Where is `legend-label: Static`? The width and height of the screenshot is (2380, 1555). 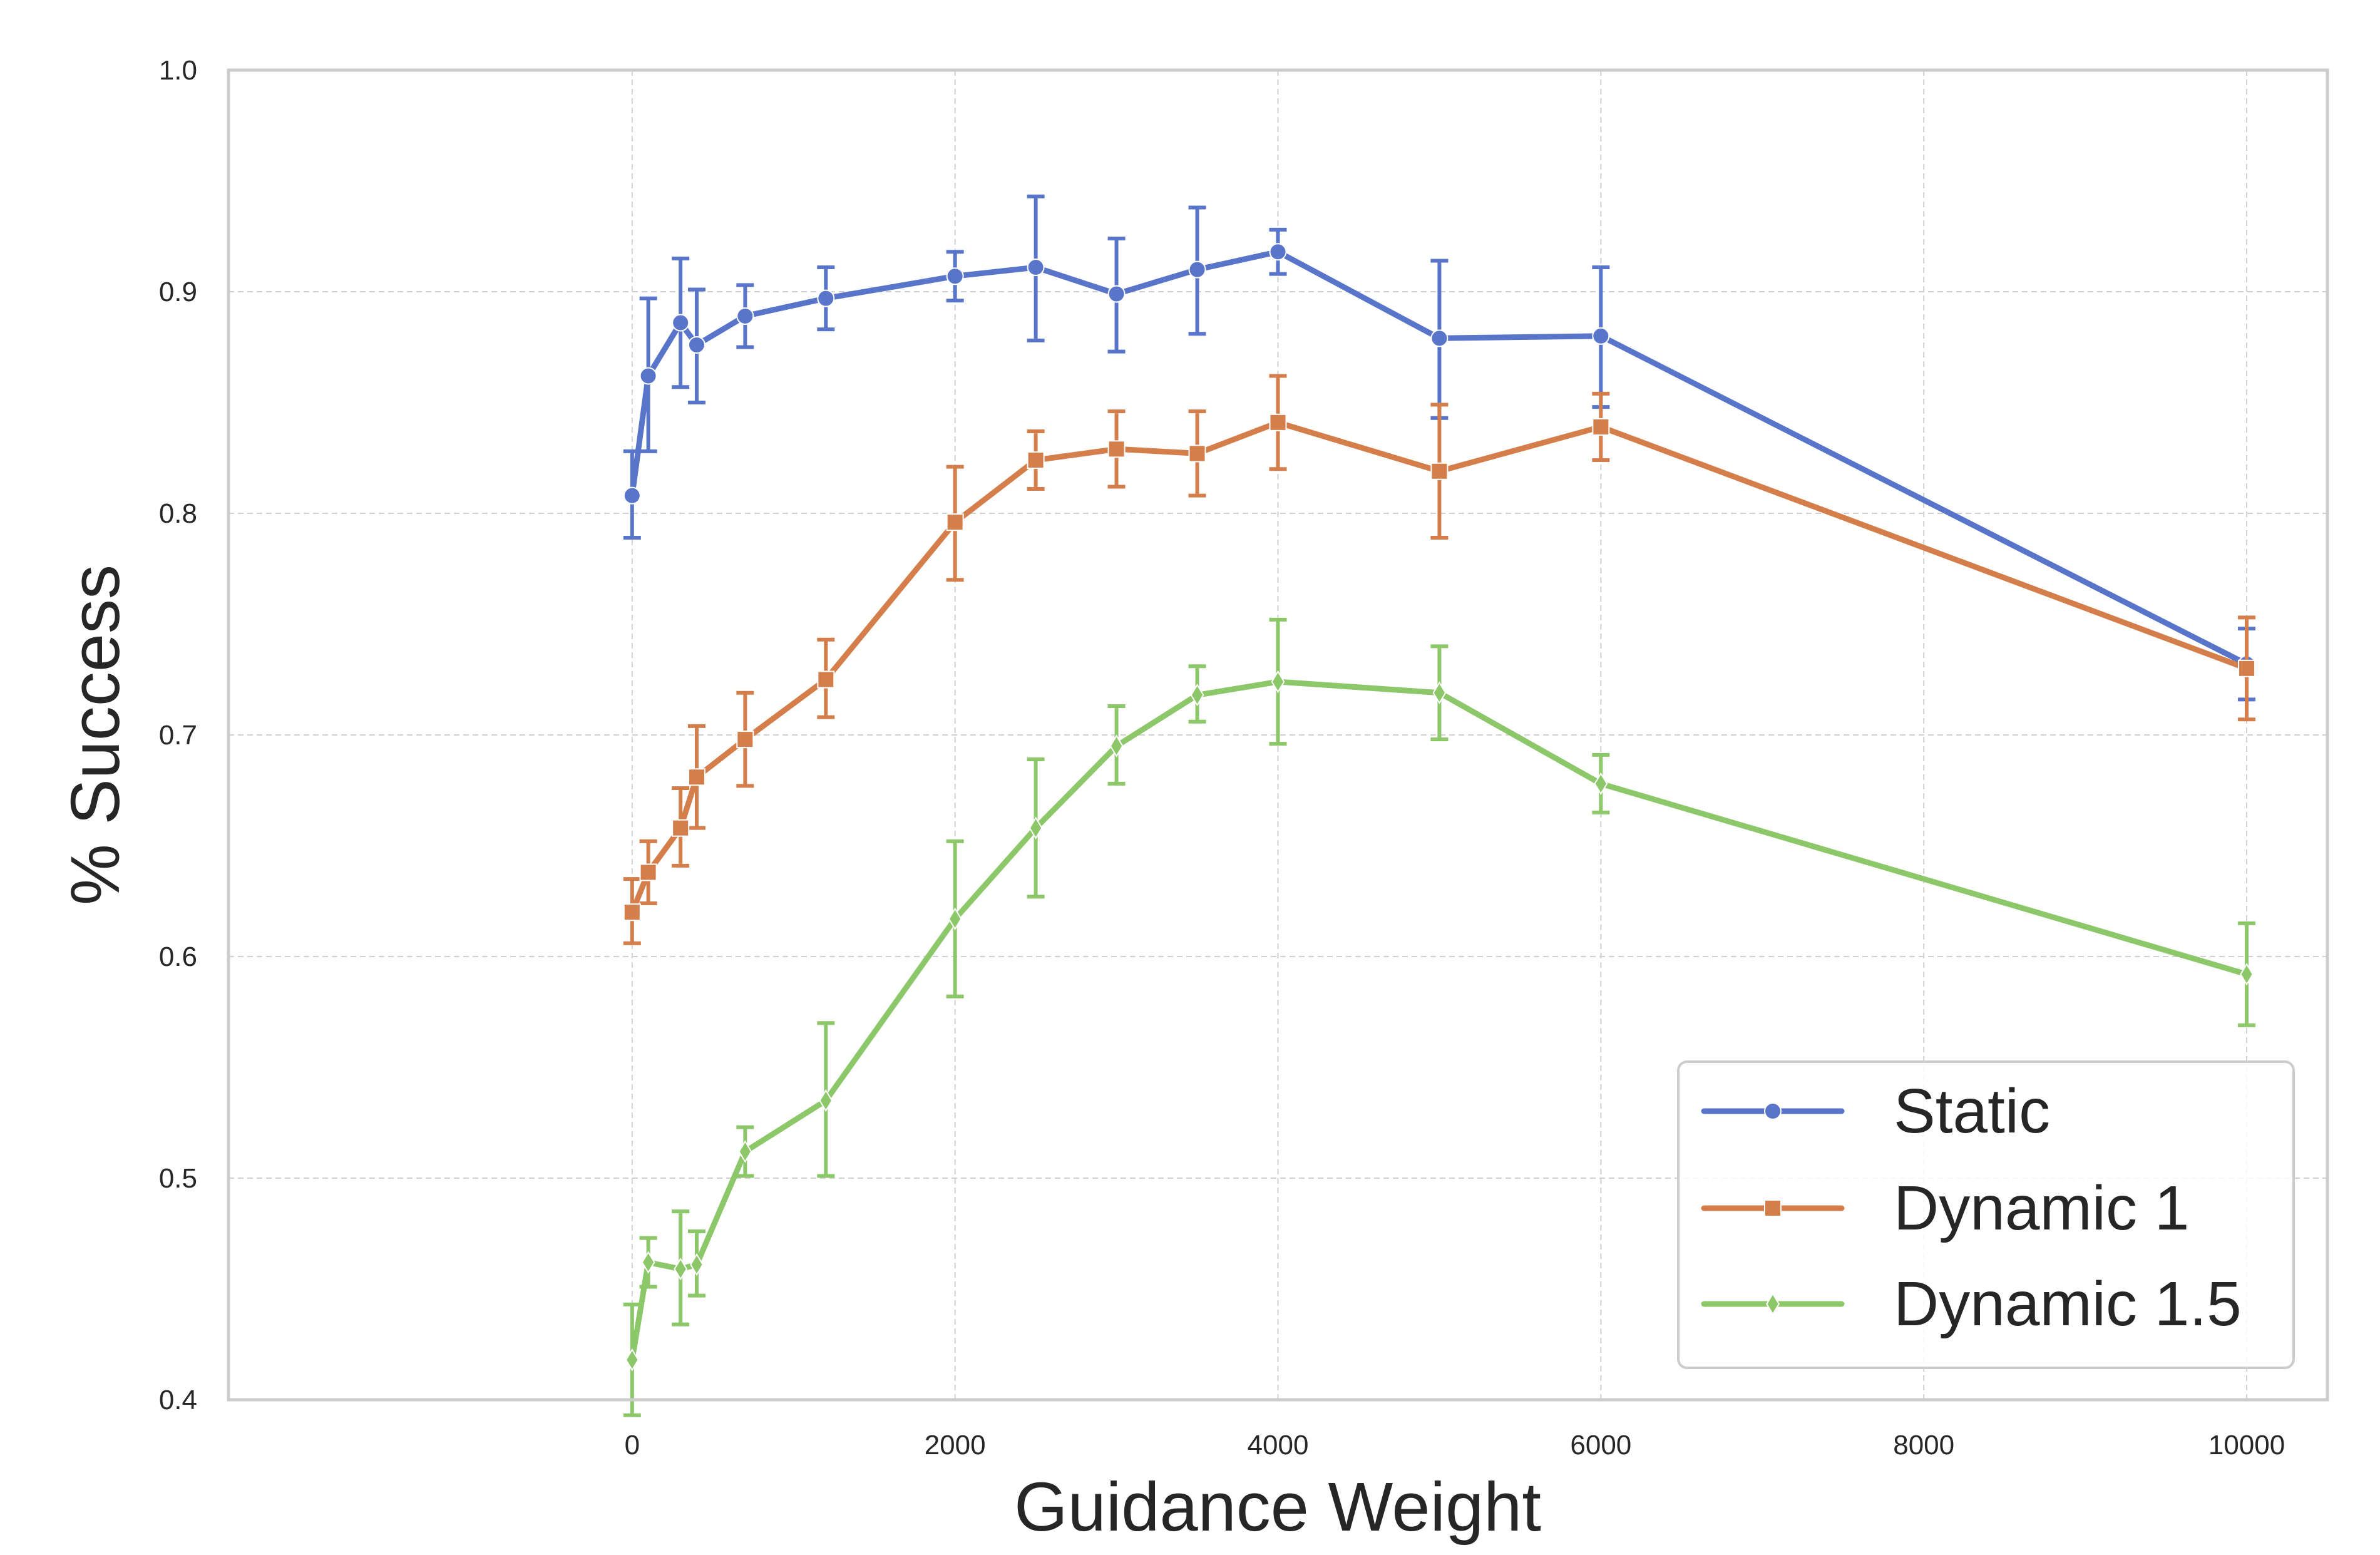
legend-label: Static is located at coordinates (1972, 1111).